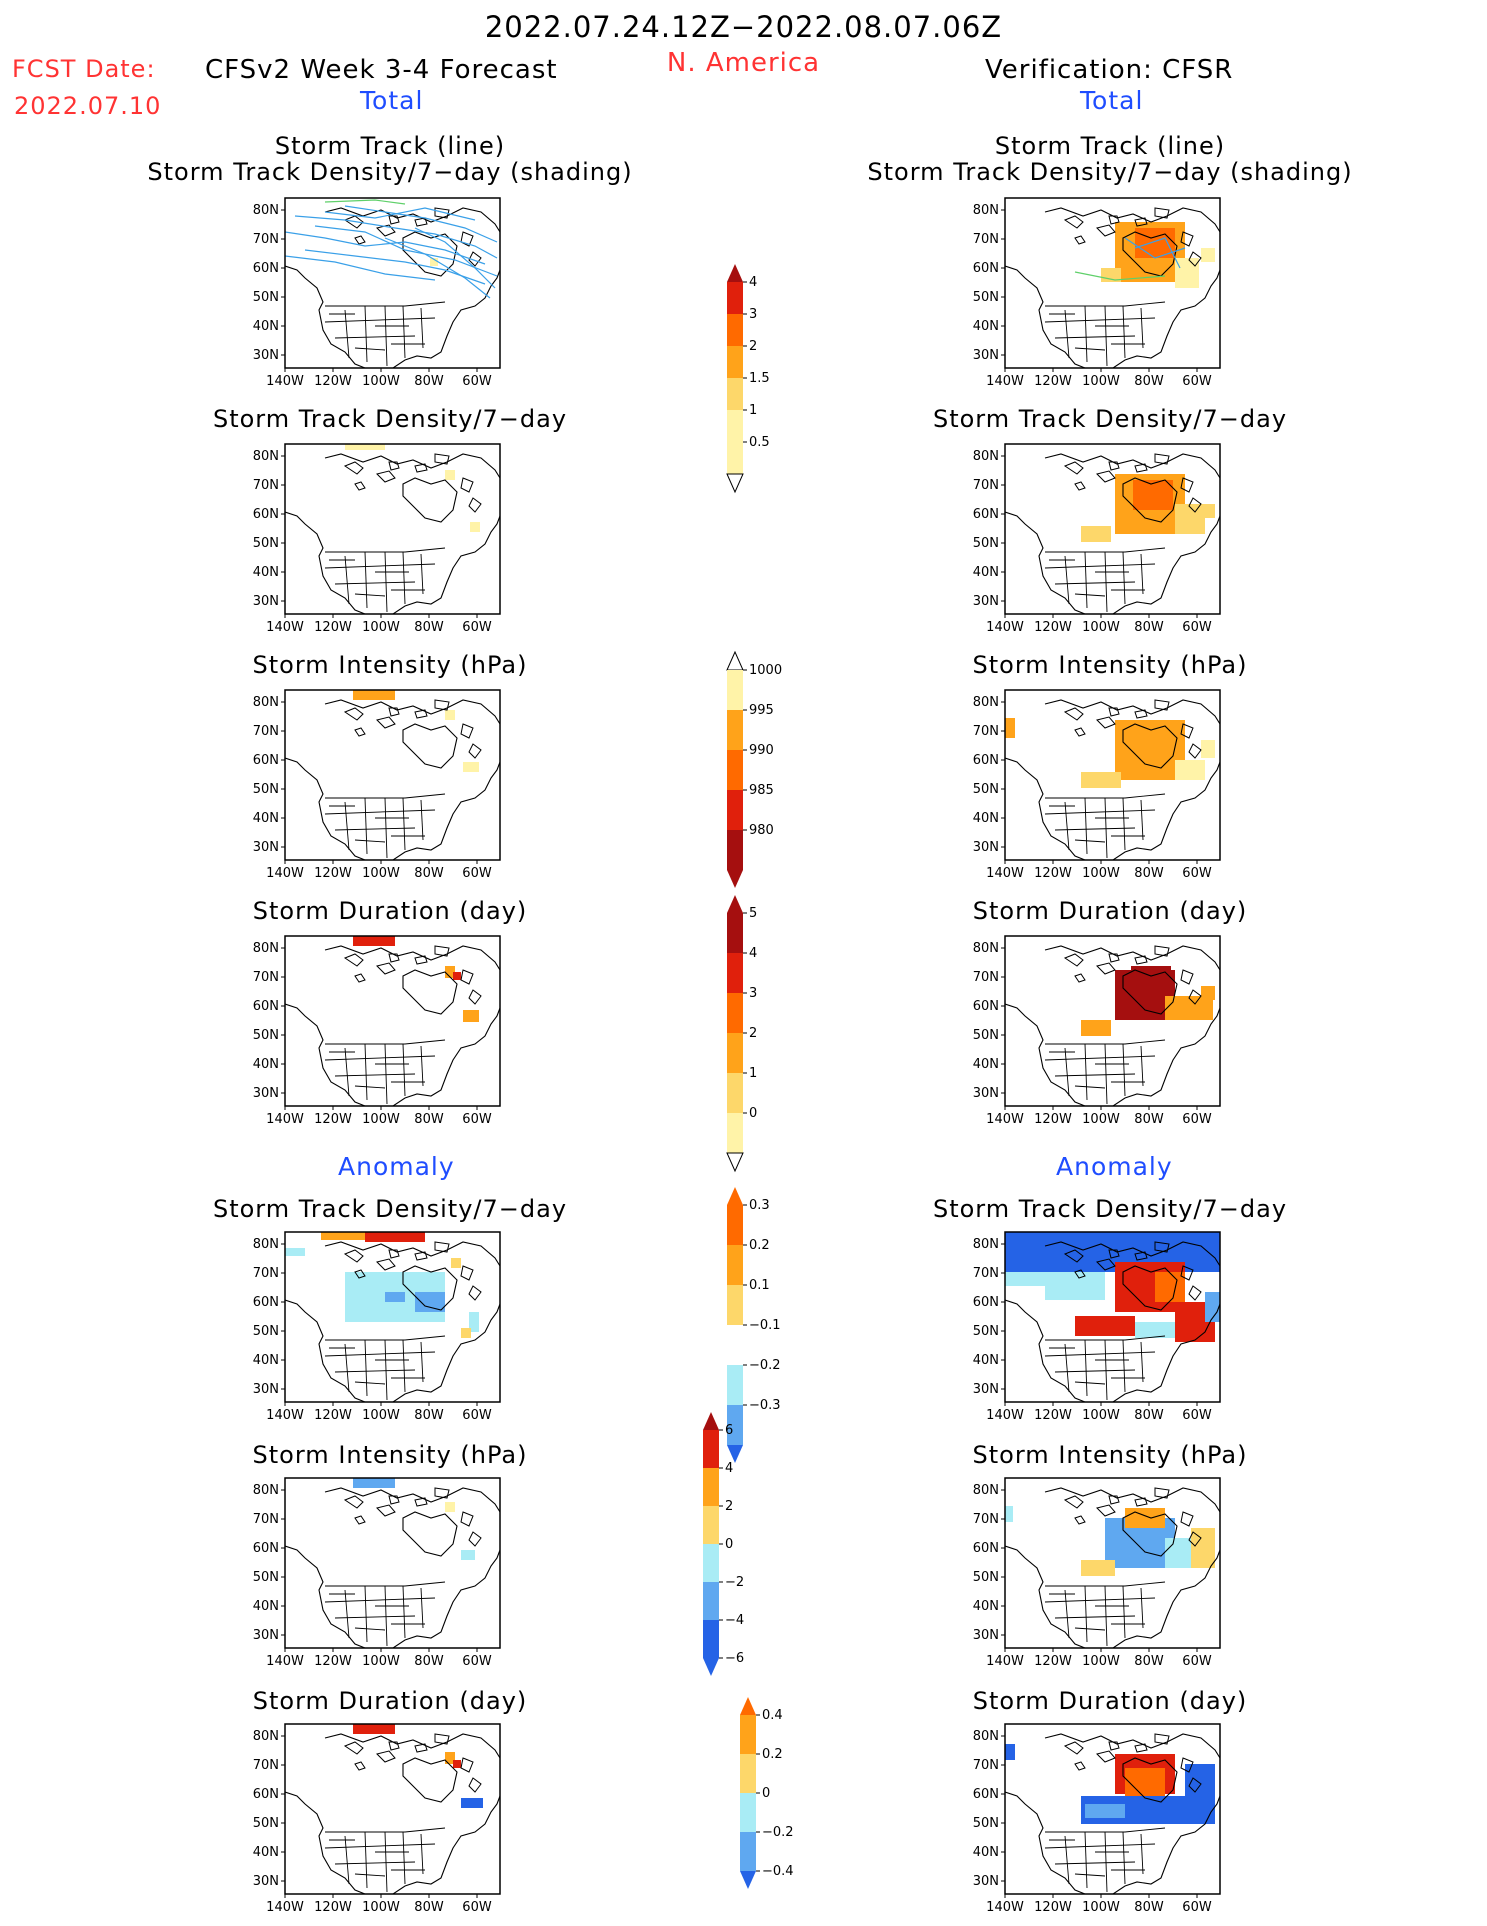  What do you see at coordinates (772, 1715) in the screenshot?
I see `colorbar-label: 0.4` at bounding box center [772, 1715].